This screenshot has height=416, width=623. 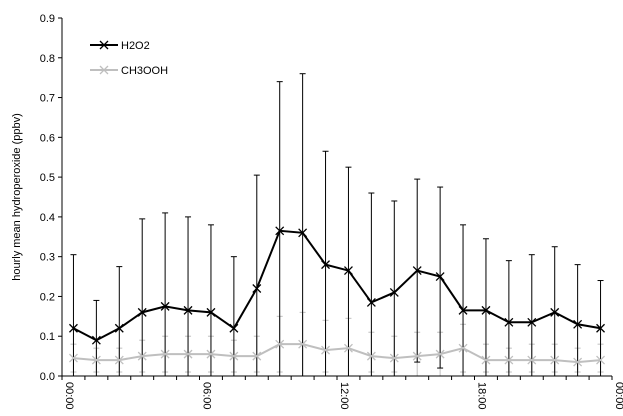 What do you see at coordinates (47, 297) in the screenshot?
I see `y-tick-label: 0.2` at bounding box center [47, 297].